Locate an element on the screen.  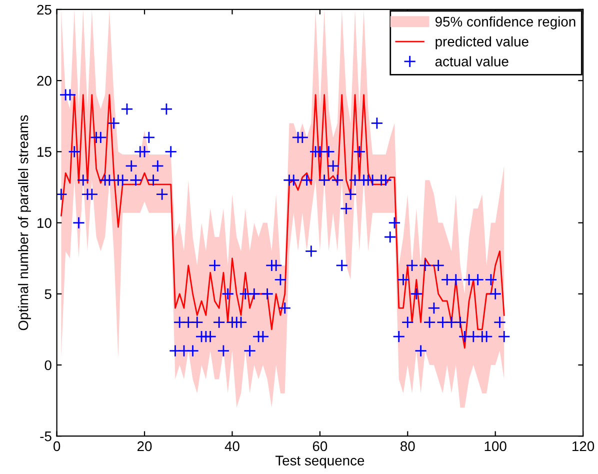
legend-label: actual value is located at coordinates (471, 61).